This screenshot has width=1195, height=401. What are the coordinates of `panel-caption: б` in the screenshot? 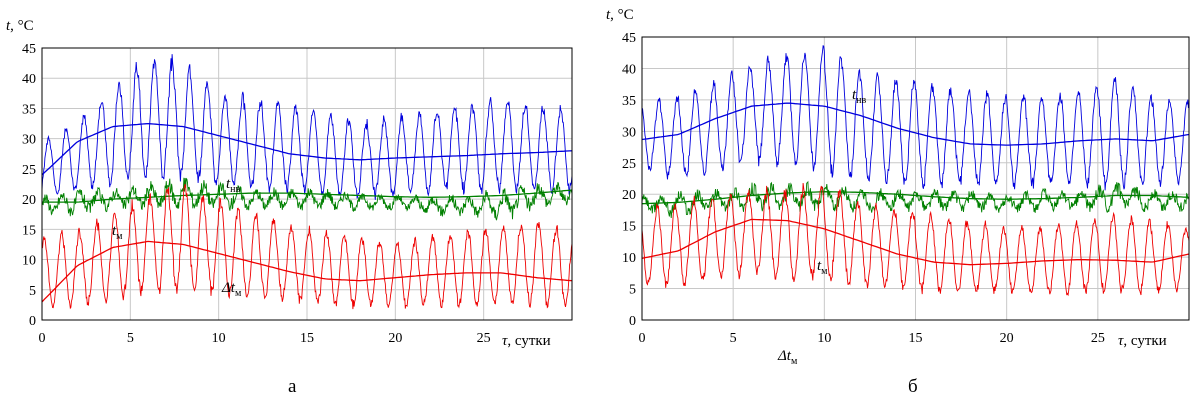 It's located at (913, 386).